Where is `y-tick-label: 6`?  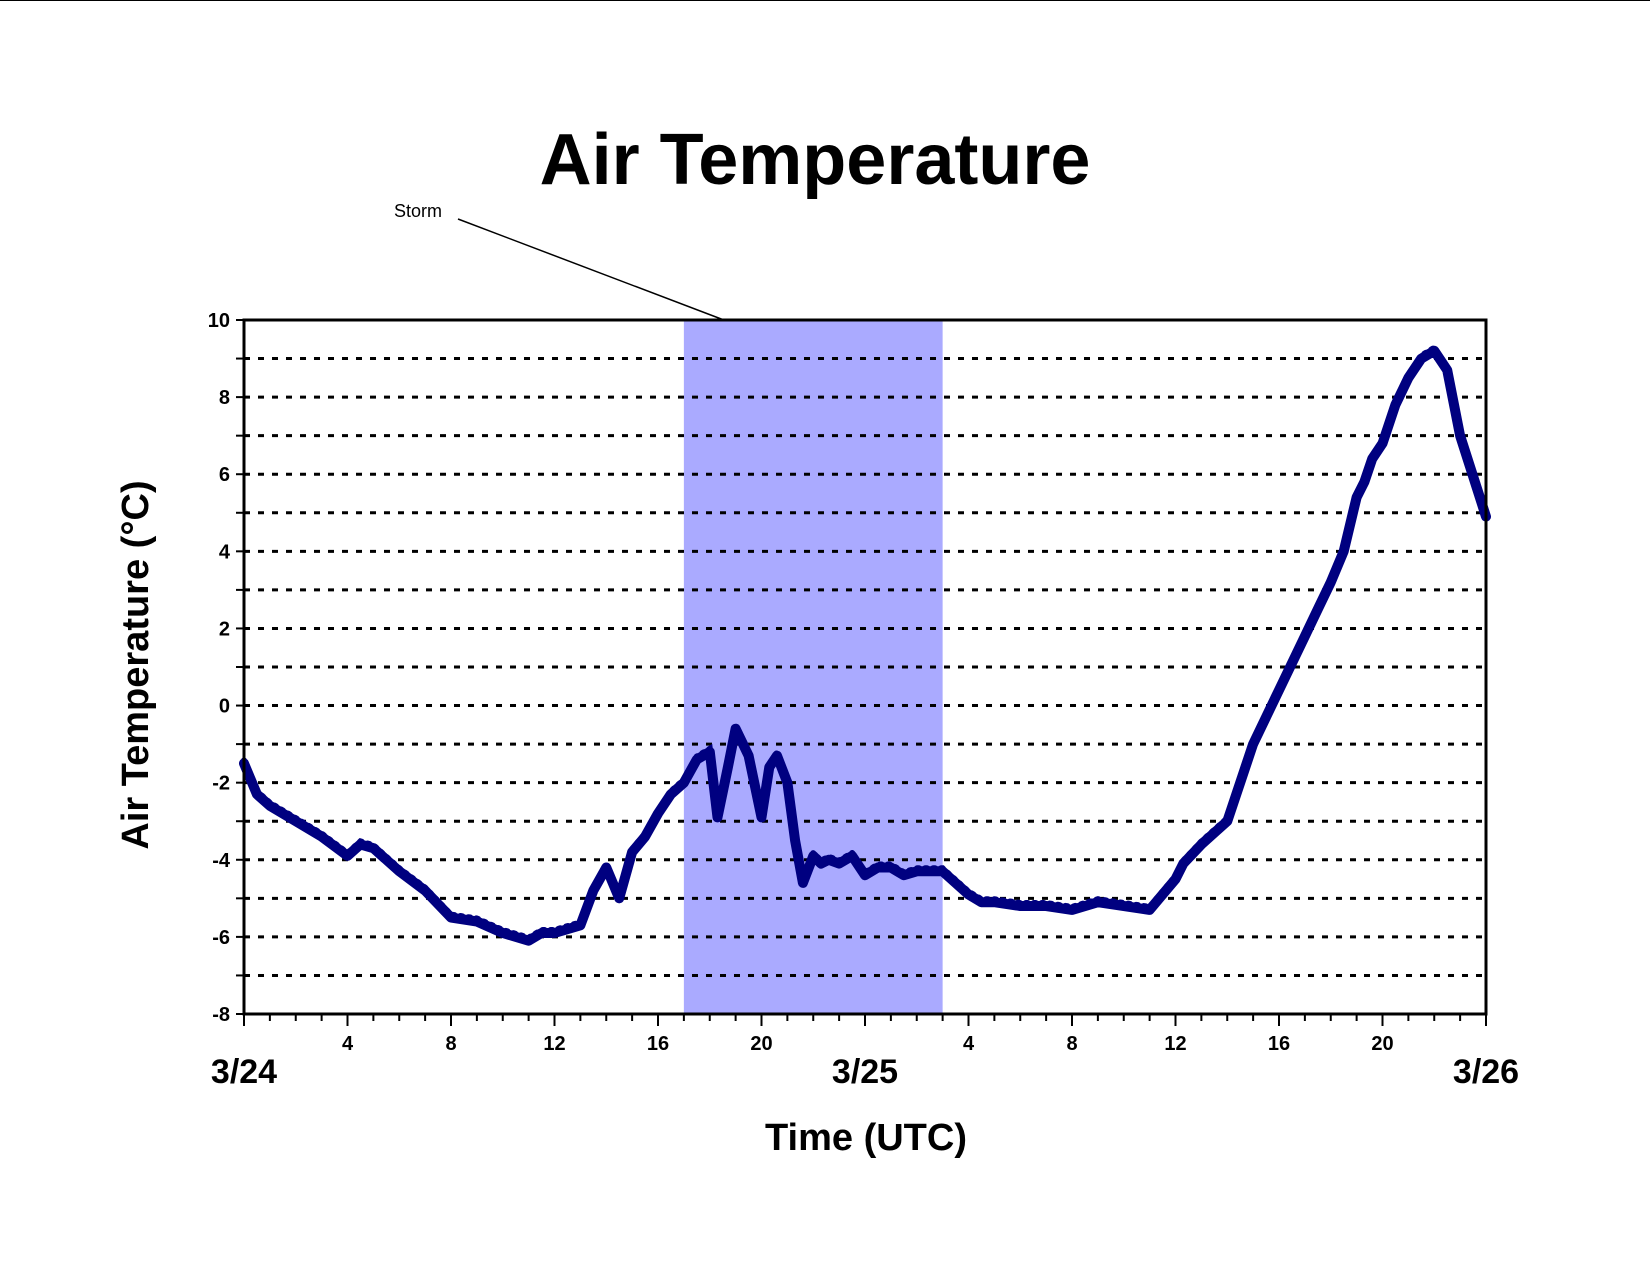
y-tick-label: 6 is located at coordinates (224, 475).